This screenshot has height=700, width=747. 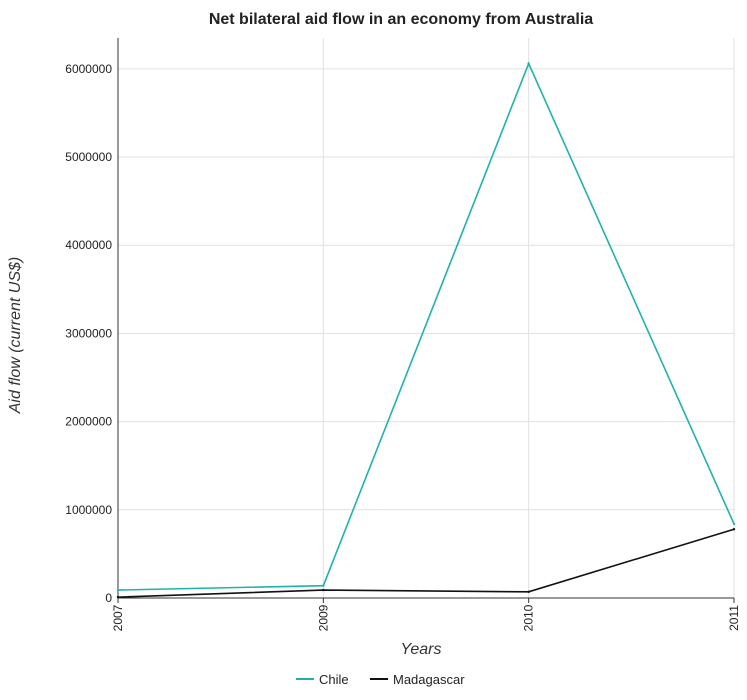 I want to click on x-tick-label: 2010, so click(x=529, y=617).